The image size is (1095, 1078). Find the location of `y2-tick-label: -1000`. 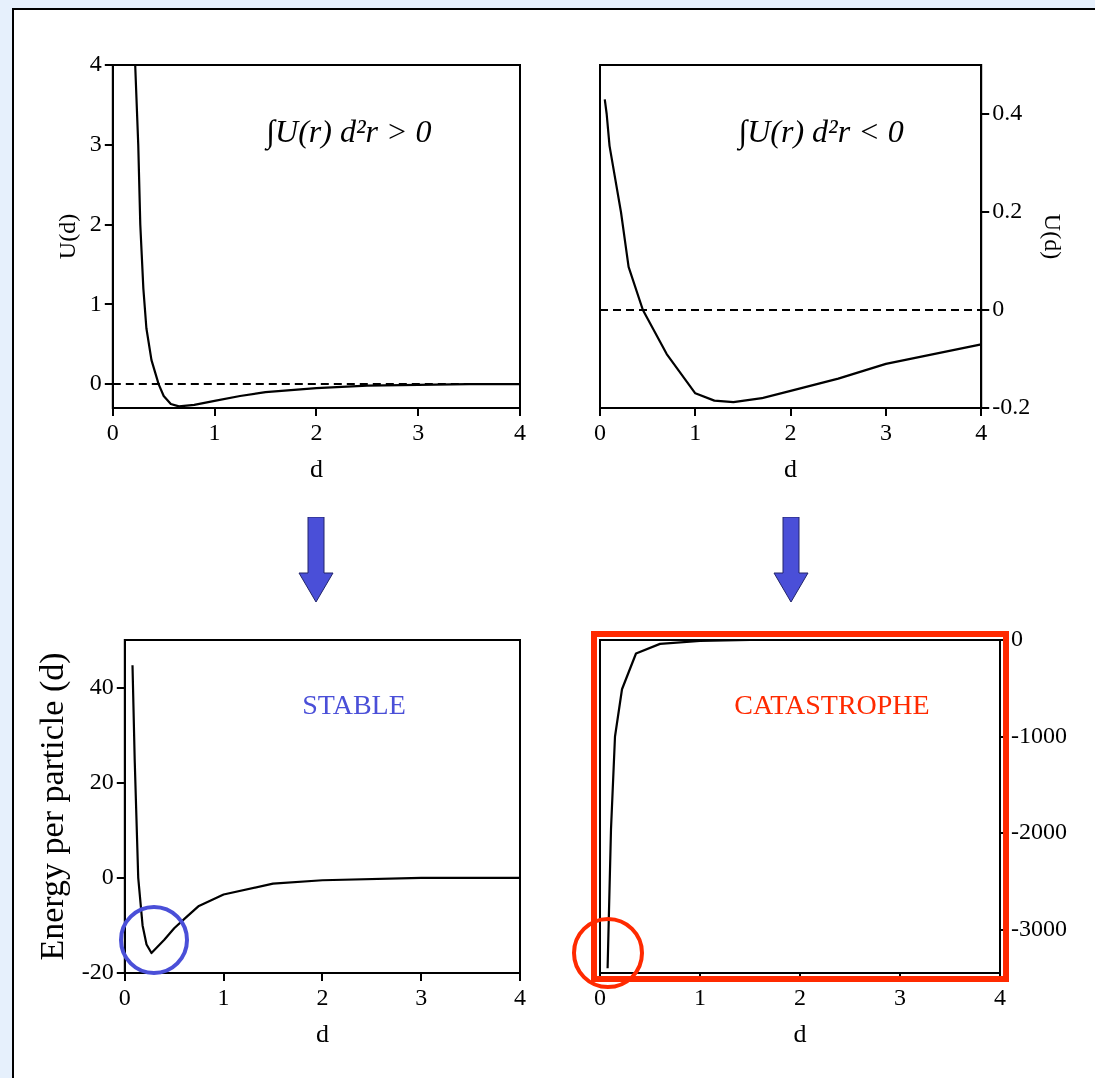

y2-tick-label: -1000 is located at coordinates (1039, 734).